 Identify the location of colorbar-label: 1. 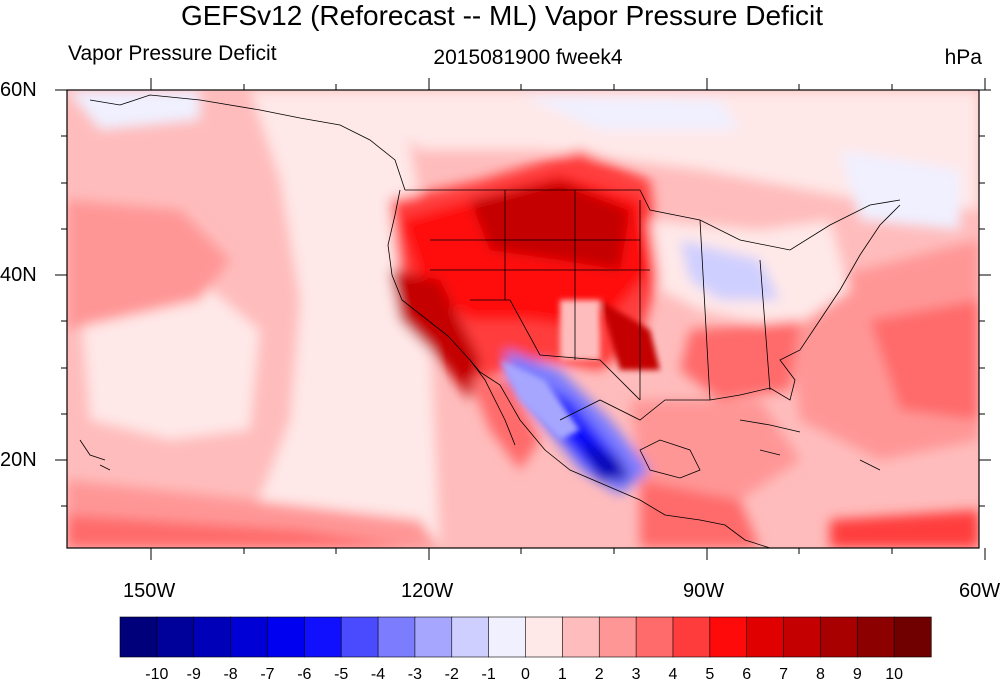
(562, 674).